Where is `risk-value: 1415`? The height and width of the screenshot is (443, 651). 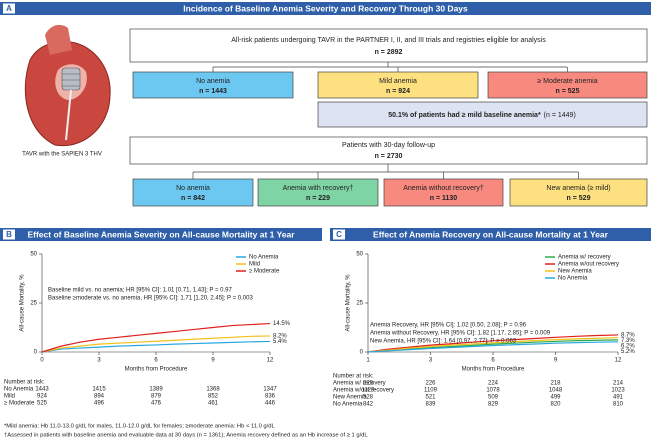
risk-value: 1415 is located at coordinates (99, 390).